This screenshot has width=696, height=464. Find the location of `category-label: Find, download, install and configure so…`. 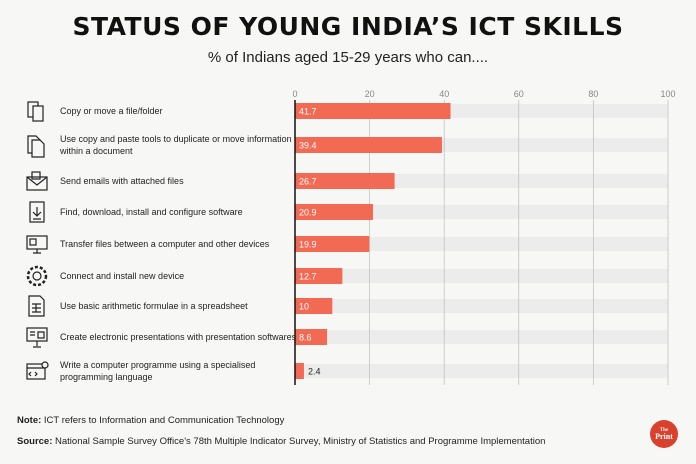

category-label: Find, download, install and configure so… is located at coordinates (151, 212).